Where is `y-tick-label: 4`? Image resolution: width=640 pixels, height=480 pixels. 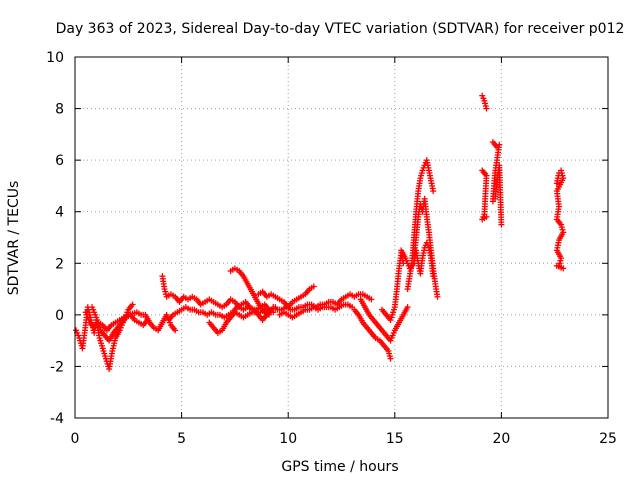
y-tick-label: 4 is located at coordinates (59, 213).